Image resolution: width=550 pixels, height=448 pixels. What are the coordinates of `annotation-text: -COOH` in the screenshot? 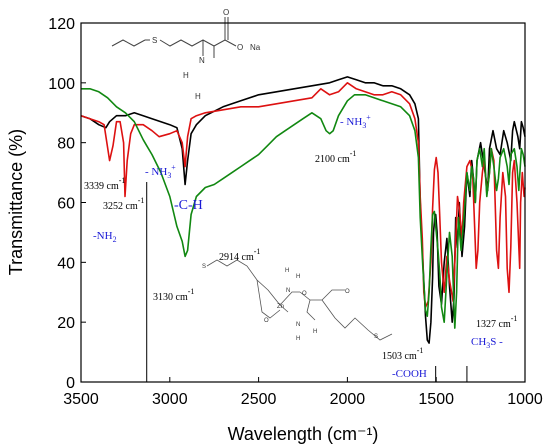 It's located at (409, 374).